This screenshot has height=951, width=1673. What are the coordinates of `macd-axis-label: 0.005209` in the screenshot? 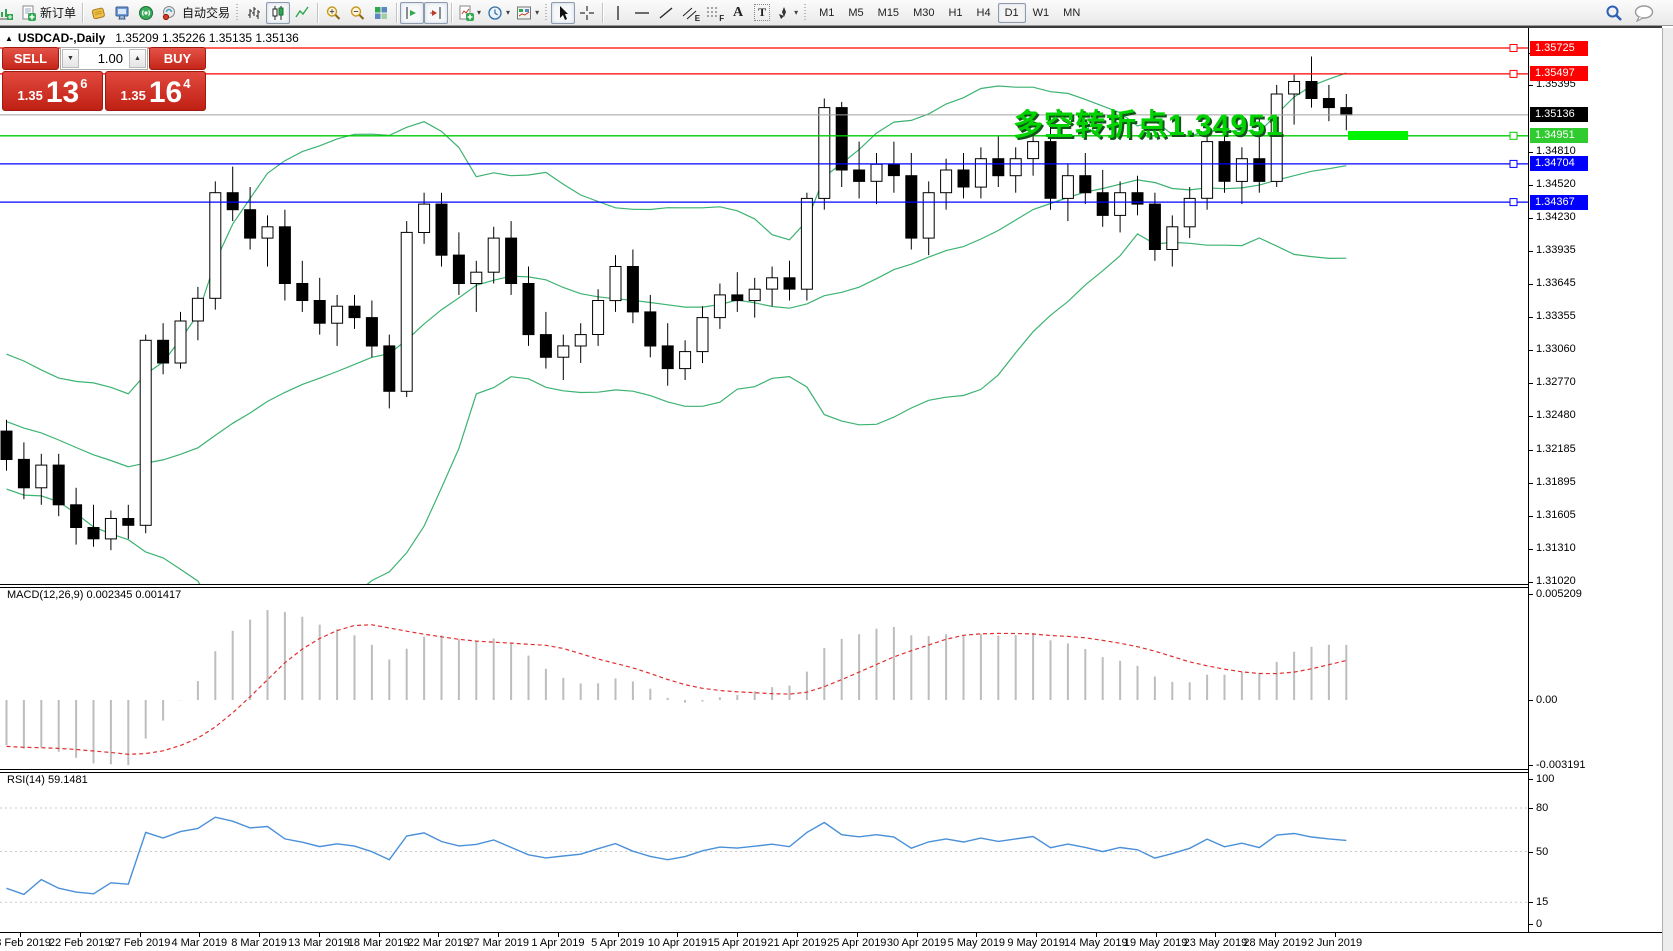 It's located at (1559, 593).